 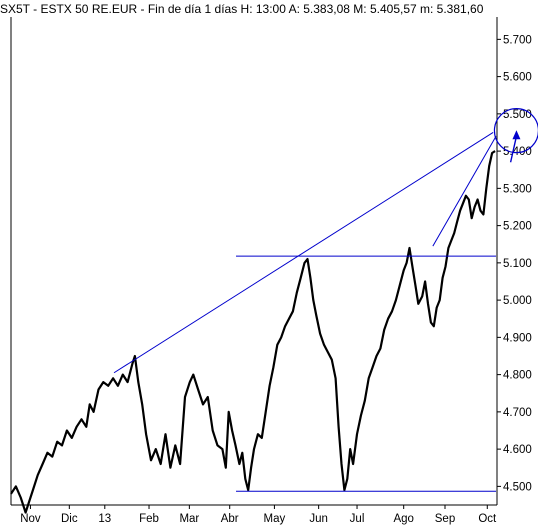 I want to click on y-tick-label: 4.500, so click(x=517, y=487).